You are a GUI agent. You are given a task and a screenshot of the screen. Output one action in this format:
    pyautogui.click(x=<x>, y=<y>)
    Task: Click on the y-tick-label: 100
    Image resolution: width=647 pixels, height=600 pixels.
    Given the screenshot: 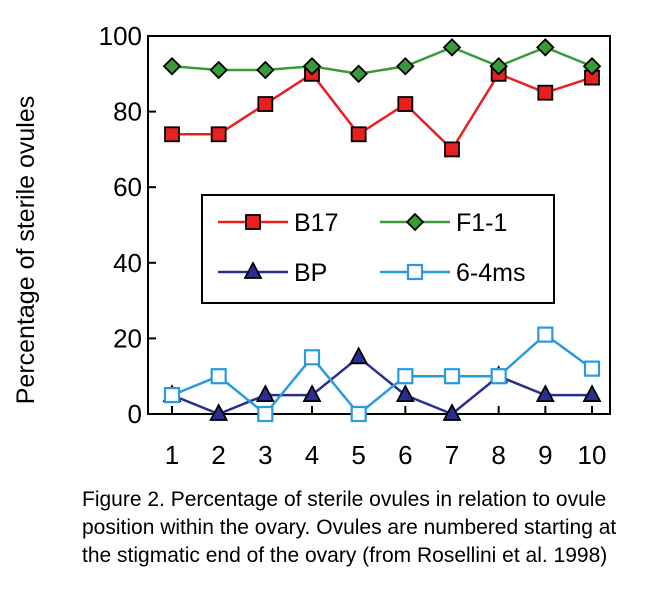 What is the action you would take?
    pyautogui.click(x=120, y=36)
    